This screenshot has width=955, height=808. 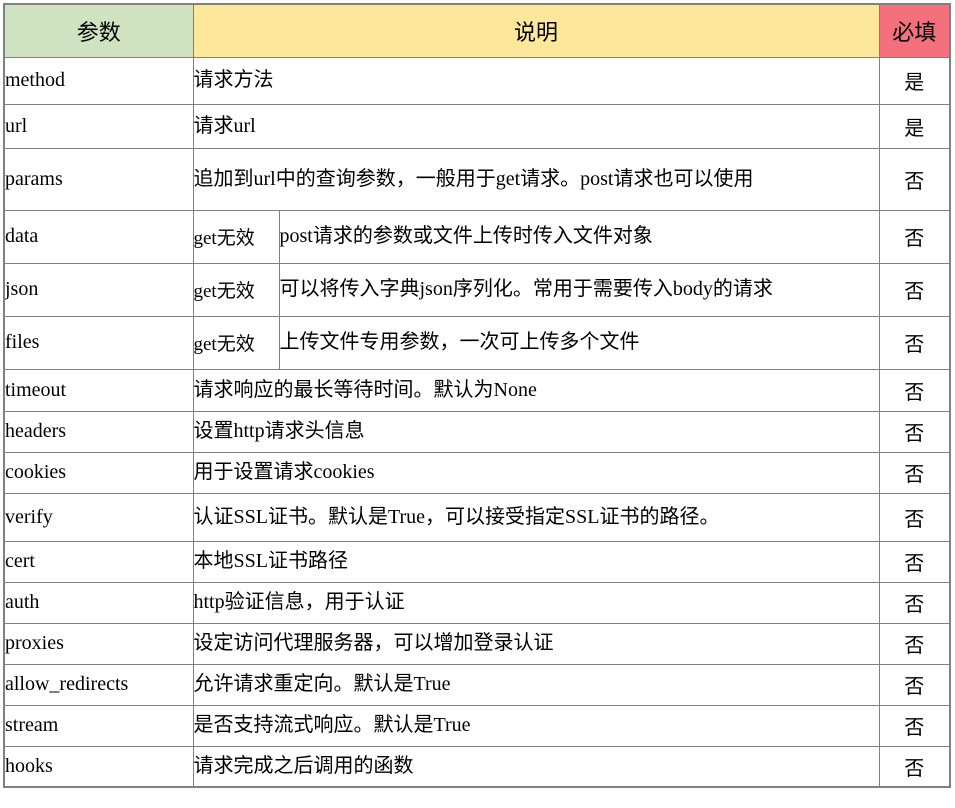 I want to click on table-row: method 请求方法是, so click(x=477, y=80).